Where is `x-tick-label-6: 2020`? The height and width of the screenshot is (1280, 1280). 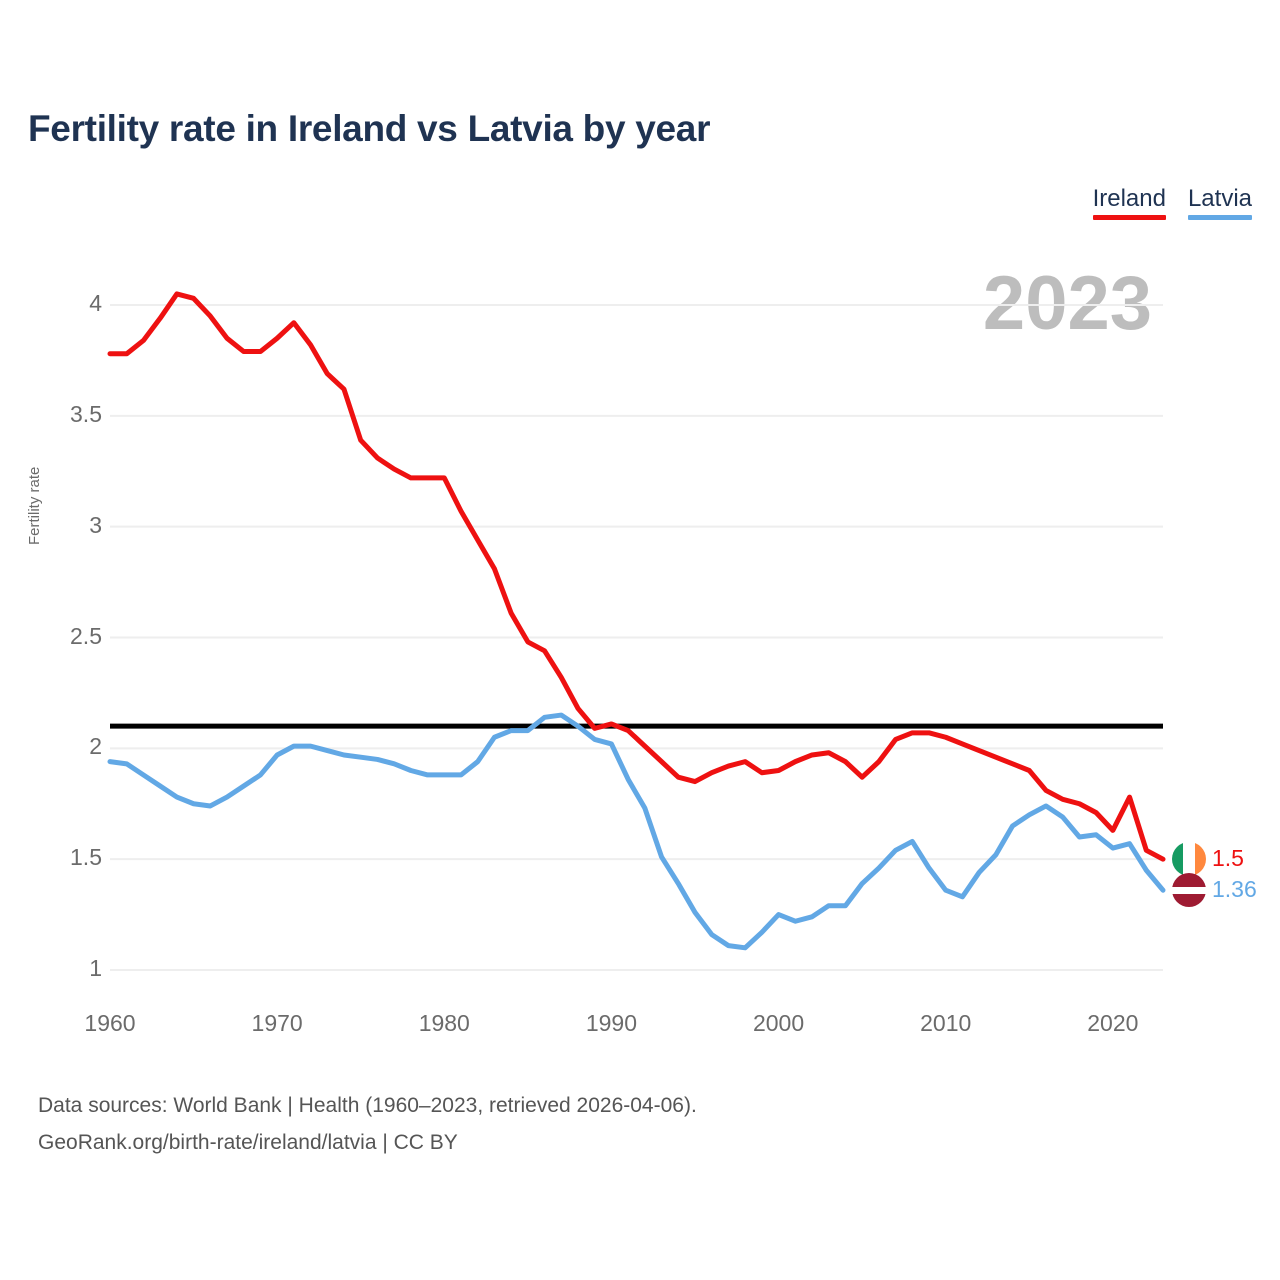 x-tick-label-6: 2020 is located at coordinates (1113, 1023).